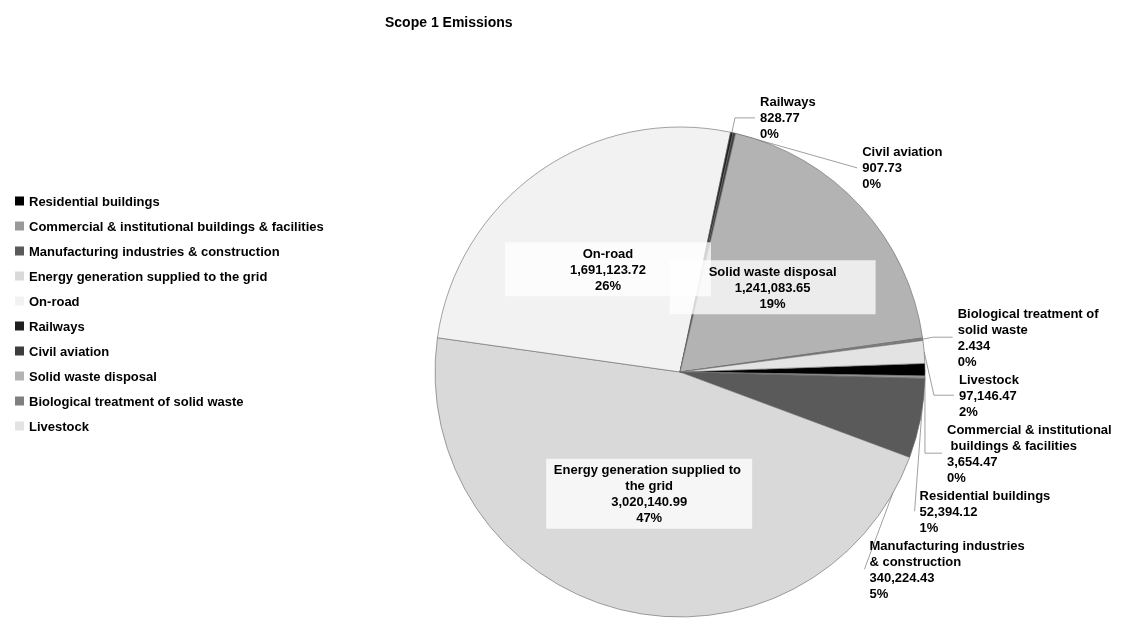 The height and width of the screenshot is (627, 1142). What do you see at coordinates (449, 22) in the screenshot?
I see `chart-title: Scope 1 Emissions` at bounding box center [449, 22].